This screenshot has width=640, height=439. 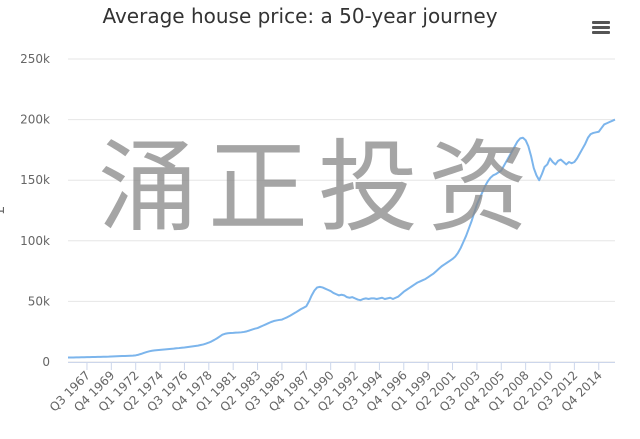 I want to click on y-axis-title: £, so click(x=4, y=210).